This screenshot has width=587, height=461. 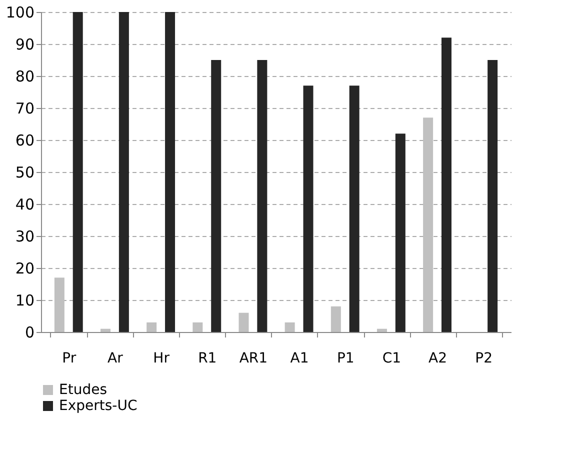 I want to click on y-tick-label: 20, so click(x=24, y=269).